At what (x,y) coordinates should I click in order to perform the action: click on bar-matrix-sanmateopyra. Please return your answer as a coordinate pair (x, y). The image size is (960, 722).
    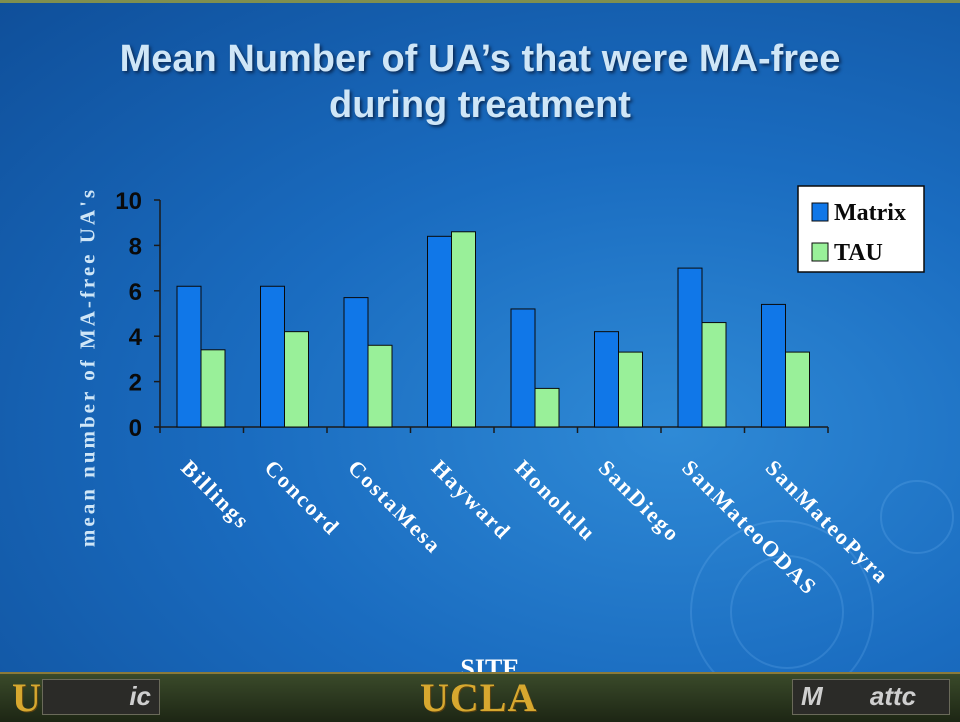
    Looking at the image, I should click on (773, 365).